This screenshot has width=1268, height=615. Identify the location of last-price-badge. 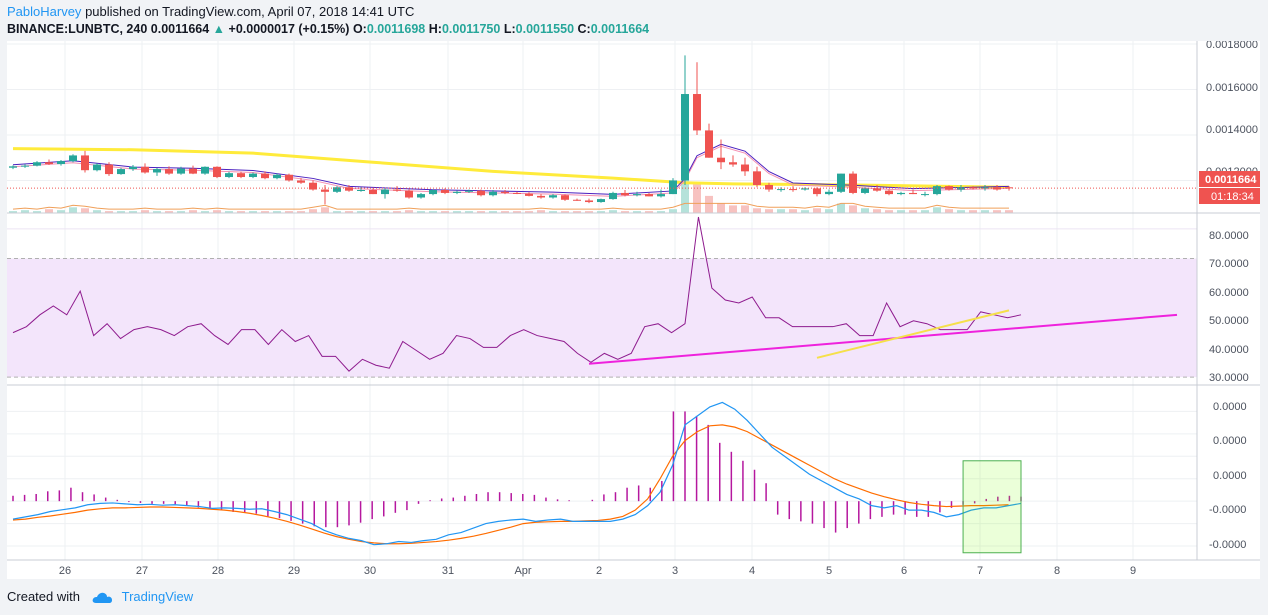
(1229, 179).